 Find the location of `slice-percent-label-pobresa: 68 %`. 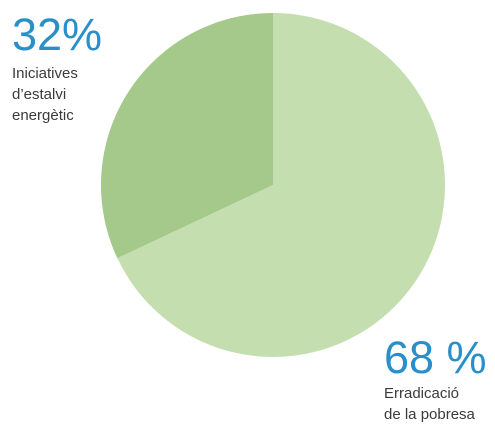

slice-percent-label-pobresa: 68 % is located at coordinates (435, 357).